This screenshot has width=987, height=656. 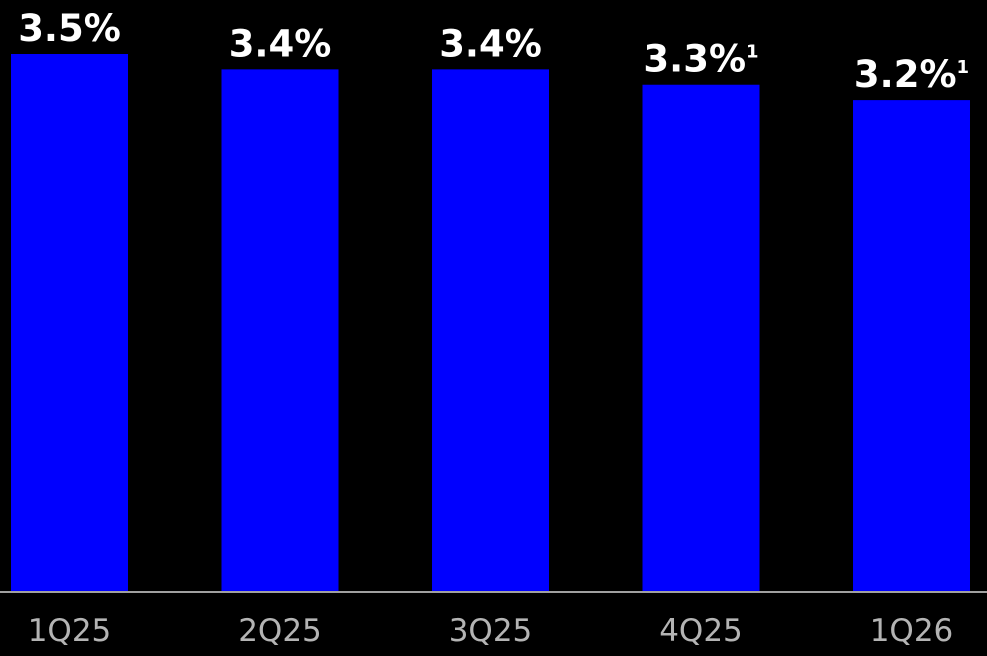 What do you see at coordinates (280, 43) in the screenshot?
I see `data-label-2Q25: 3.4%` at bounding box center [280, 43].